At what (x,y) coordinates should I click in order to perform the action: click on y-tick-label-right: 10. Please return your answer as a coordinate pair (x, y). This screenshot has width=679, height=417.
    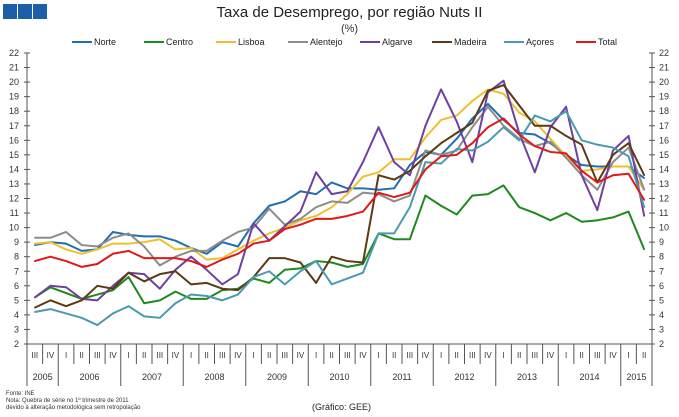
    Looking at the image, I should click on (664, 228).